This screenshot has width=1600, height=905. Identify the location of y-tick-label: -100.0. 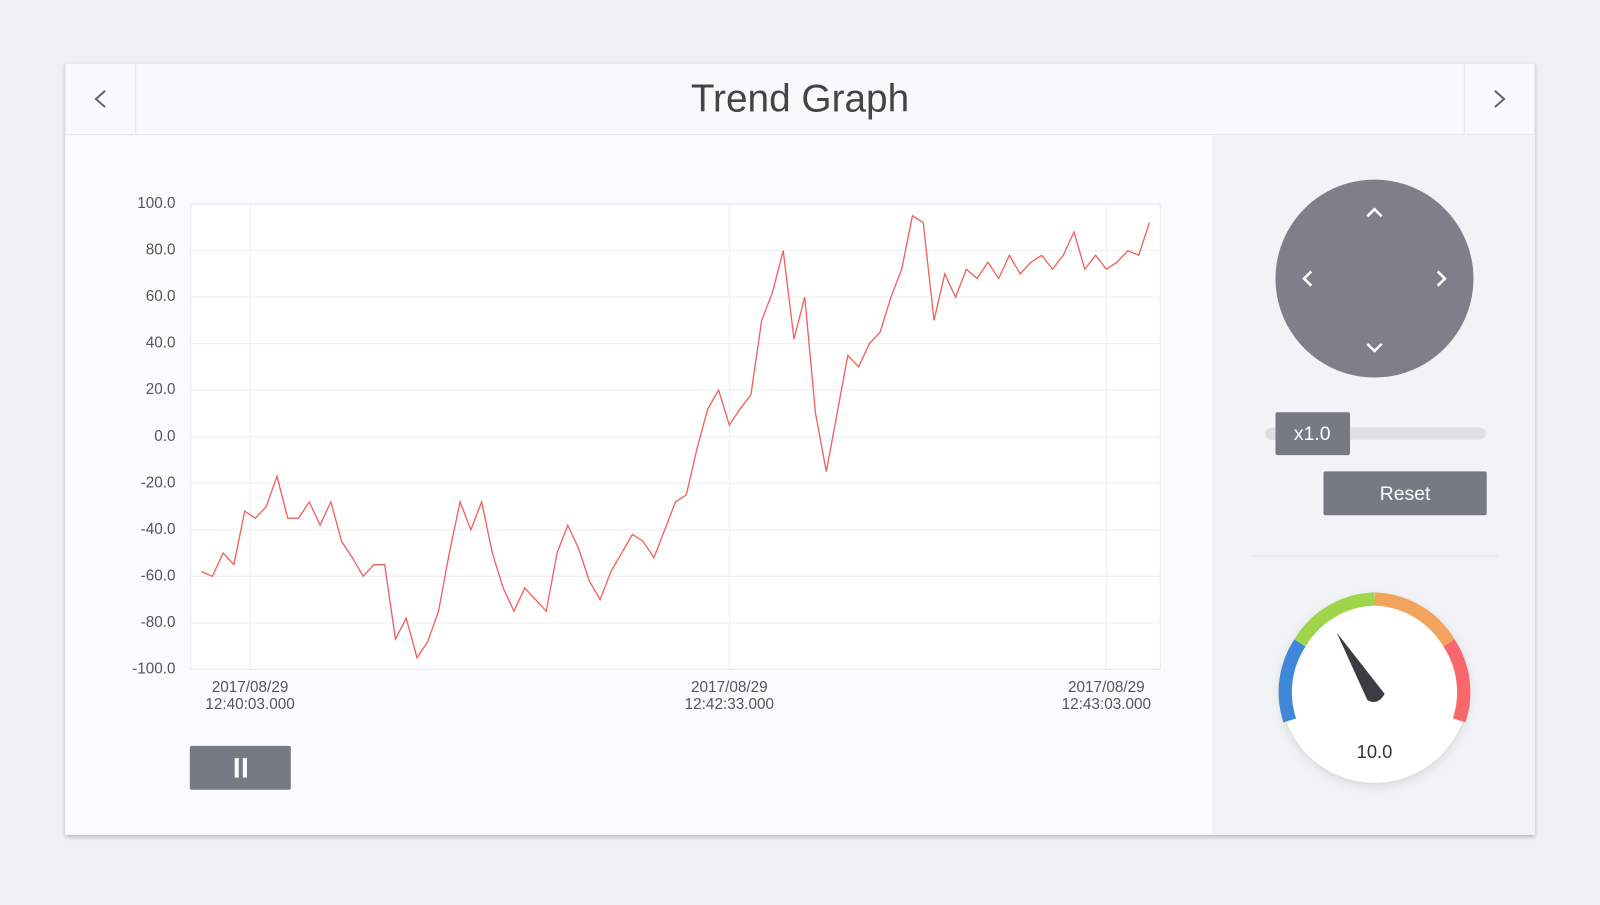
(153, 668).